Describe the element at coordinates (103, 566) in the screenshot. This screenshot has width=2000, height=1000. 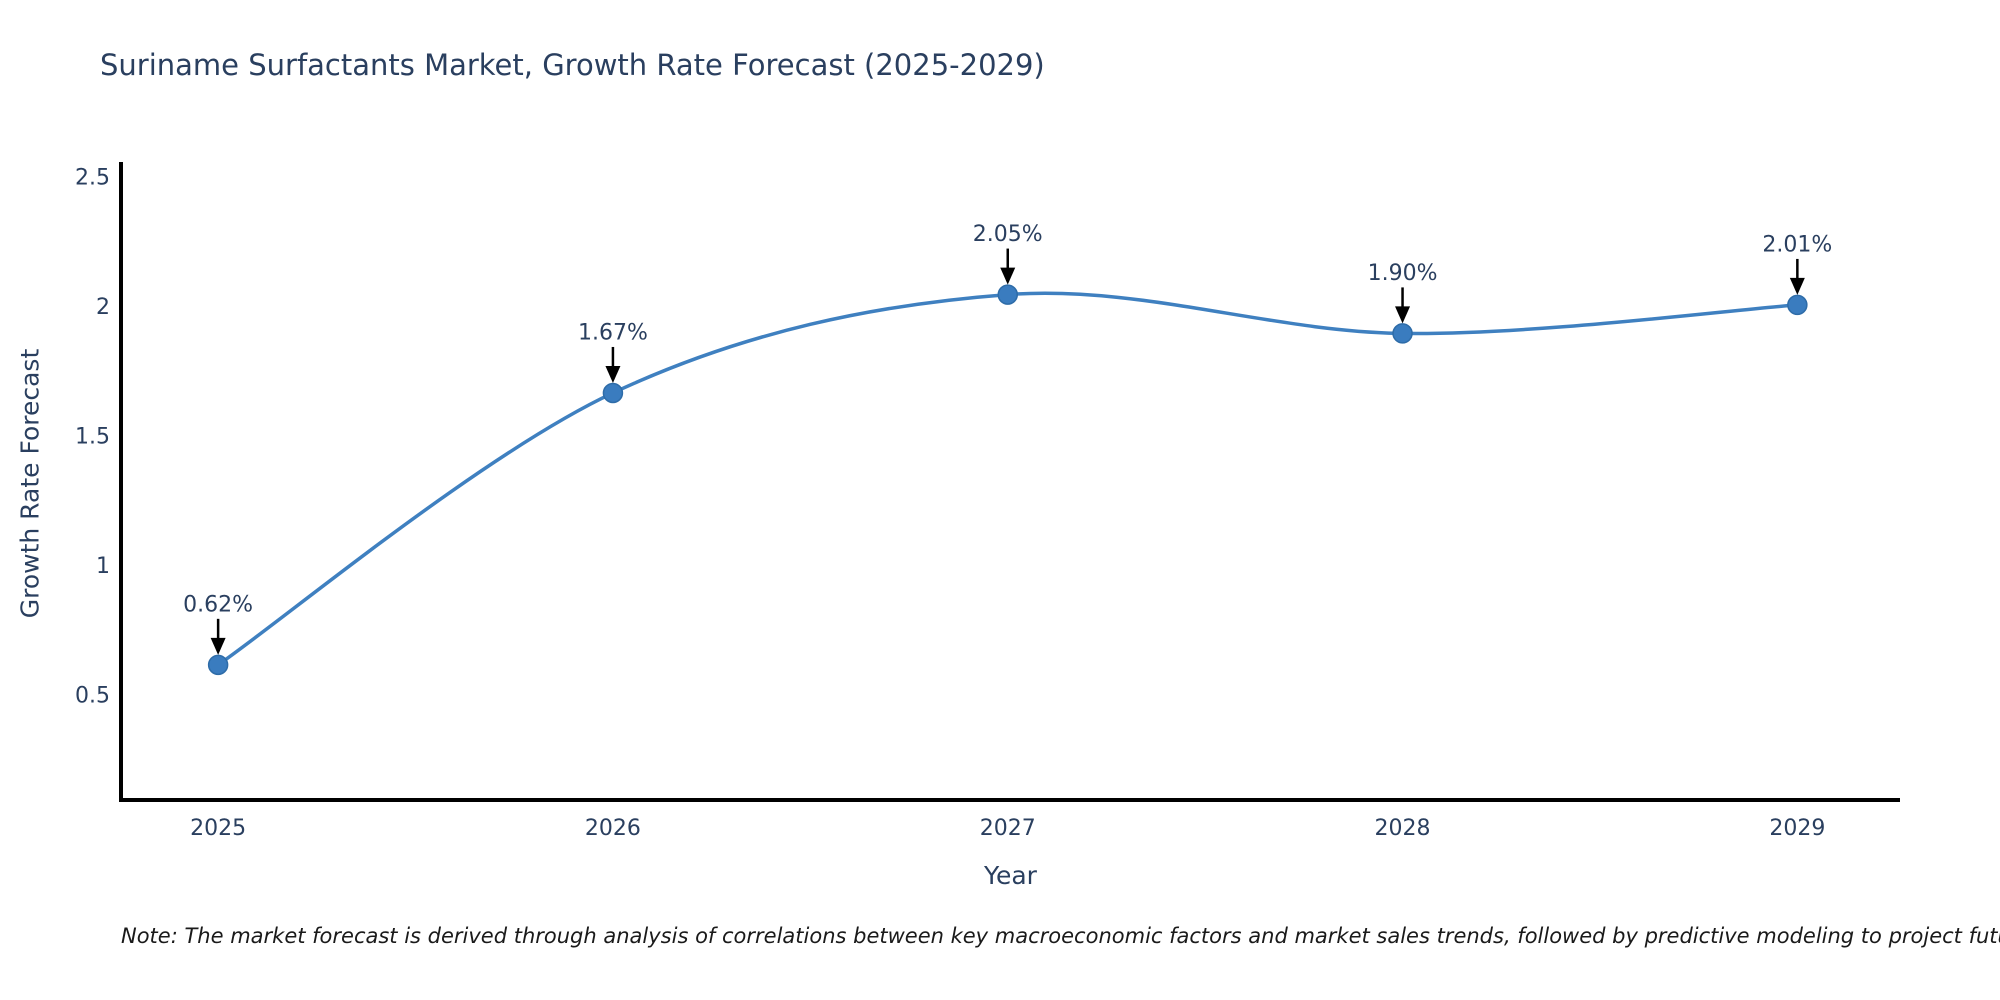
I see `y-tick-label: 1` at that location.